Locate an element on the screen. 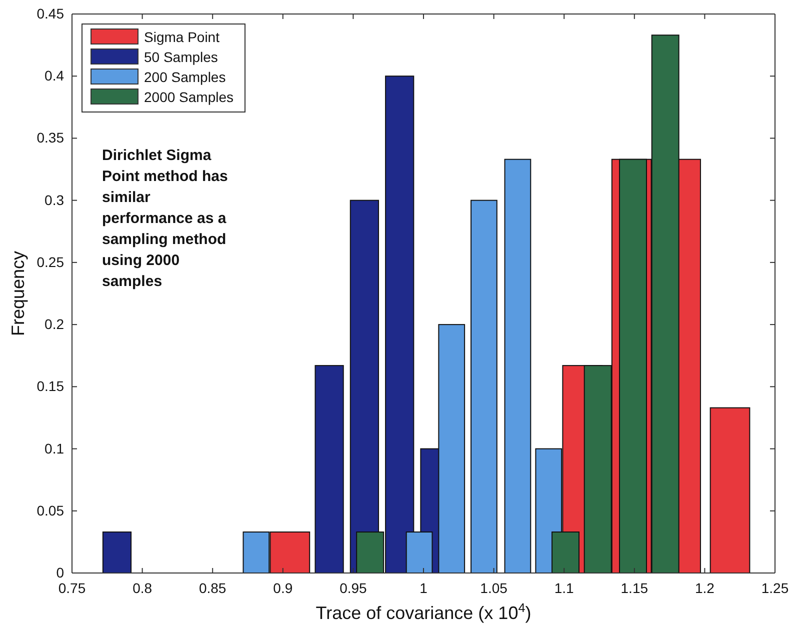 This screenshot has height=633, width=791. x-tick-label: 1.05 is located at coordinates (494, 588).